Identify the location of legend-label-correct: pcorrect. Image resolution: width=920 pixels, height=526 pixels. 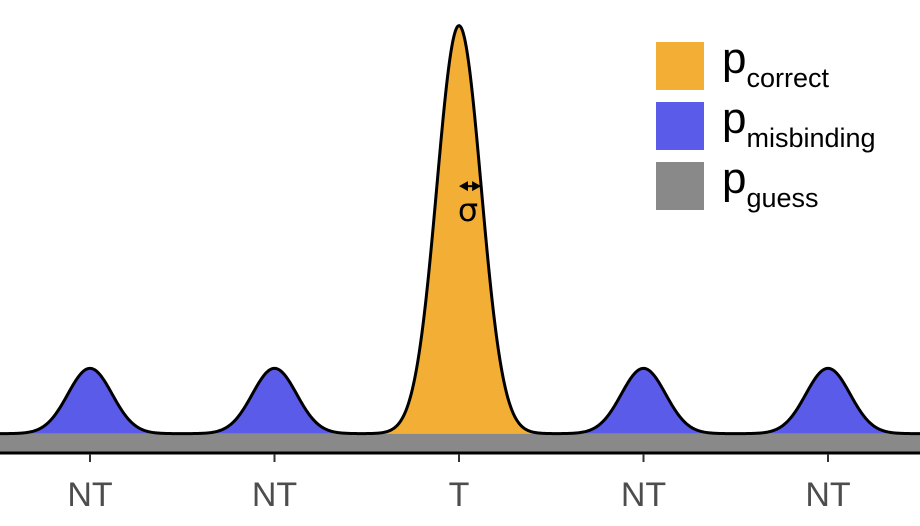
(775, 63).